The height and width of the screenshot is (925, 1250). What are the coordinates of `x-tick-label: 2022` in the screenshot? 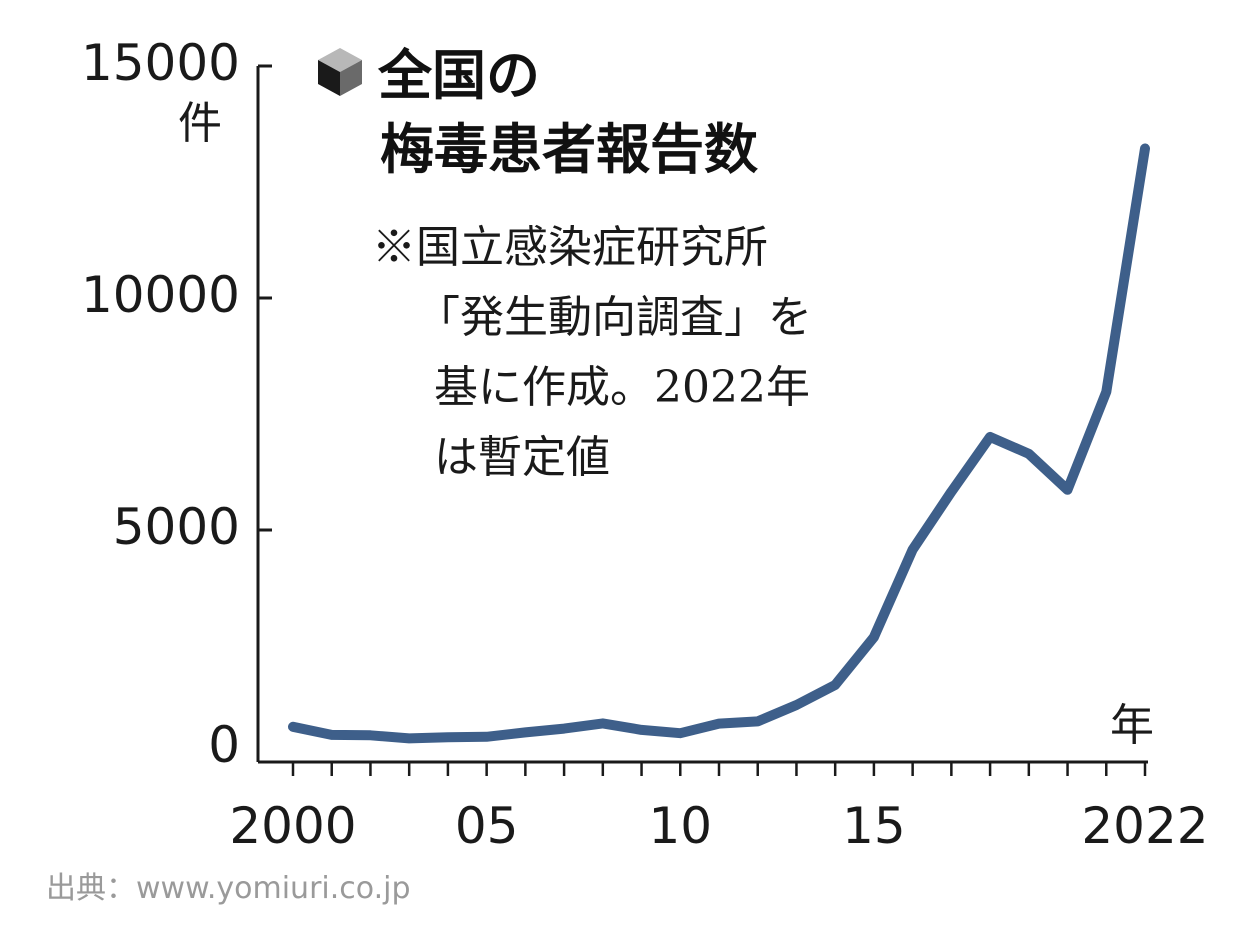 It's located at (1144, 826).